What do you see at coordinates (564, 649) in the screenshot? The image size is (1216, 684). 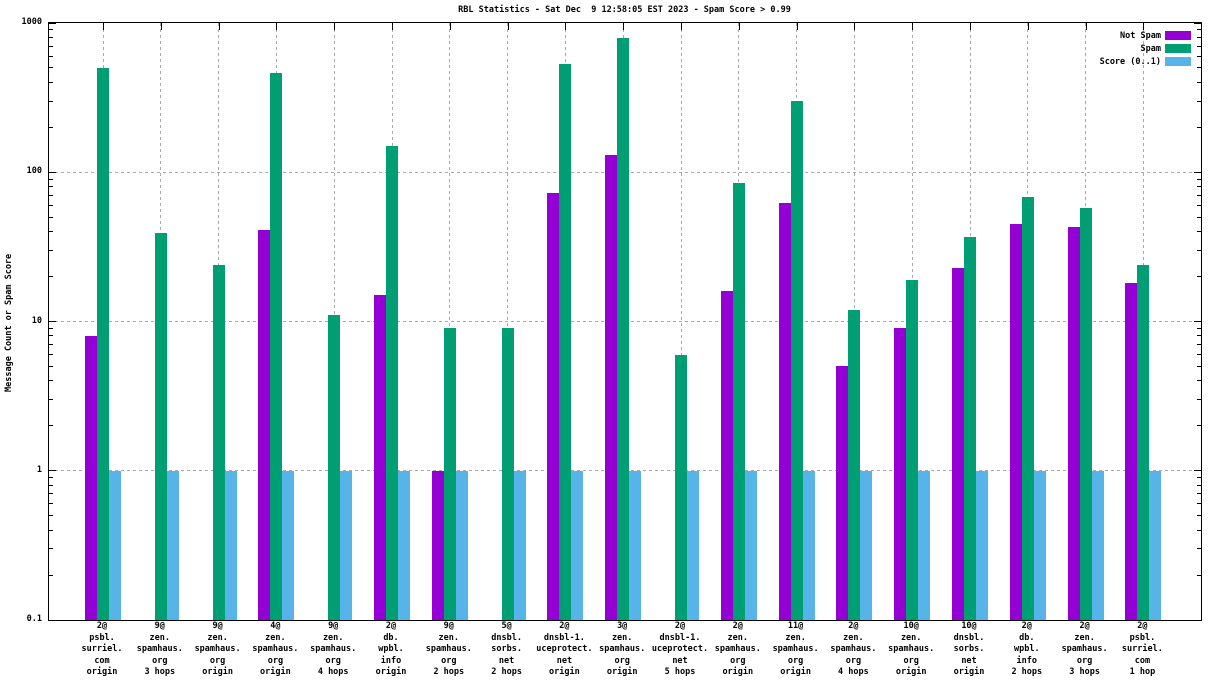 I see `x-tick-label: 2@ dnsbl-1. uceprotect. net origin` at bounding box center [564, 649].